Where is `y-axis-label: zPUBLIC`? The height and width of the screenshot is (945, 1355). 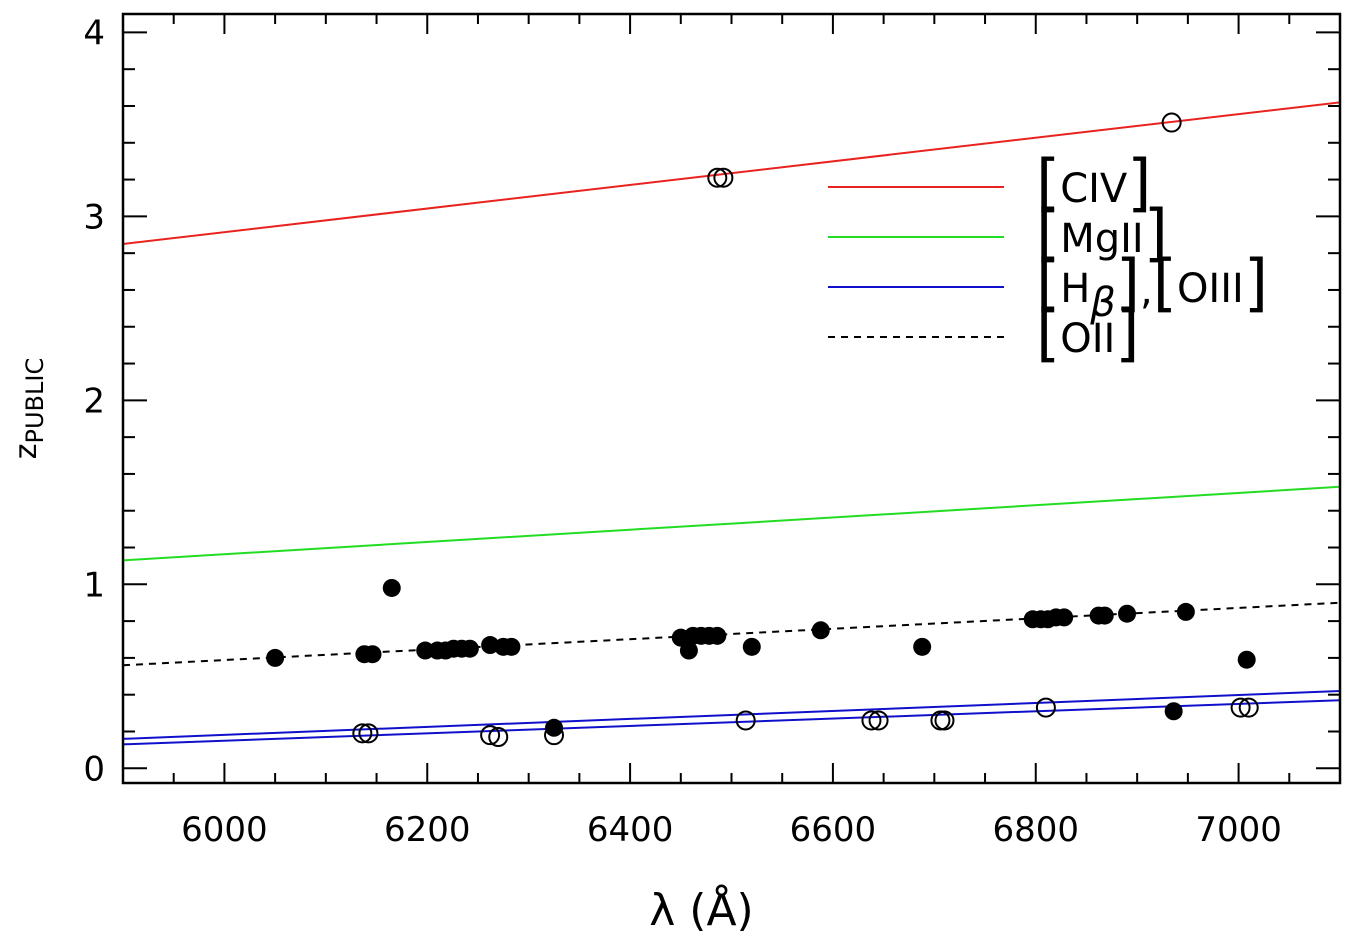
y-axis-label: zPUBLIC is located at coordinates (29, 408).